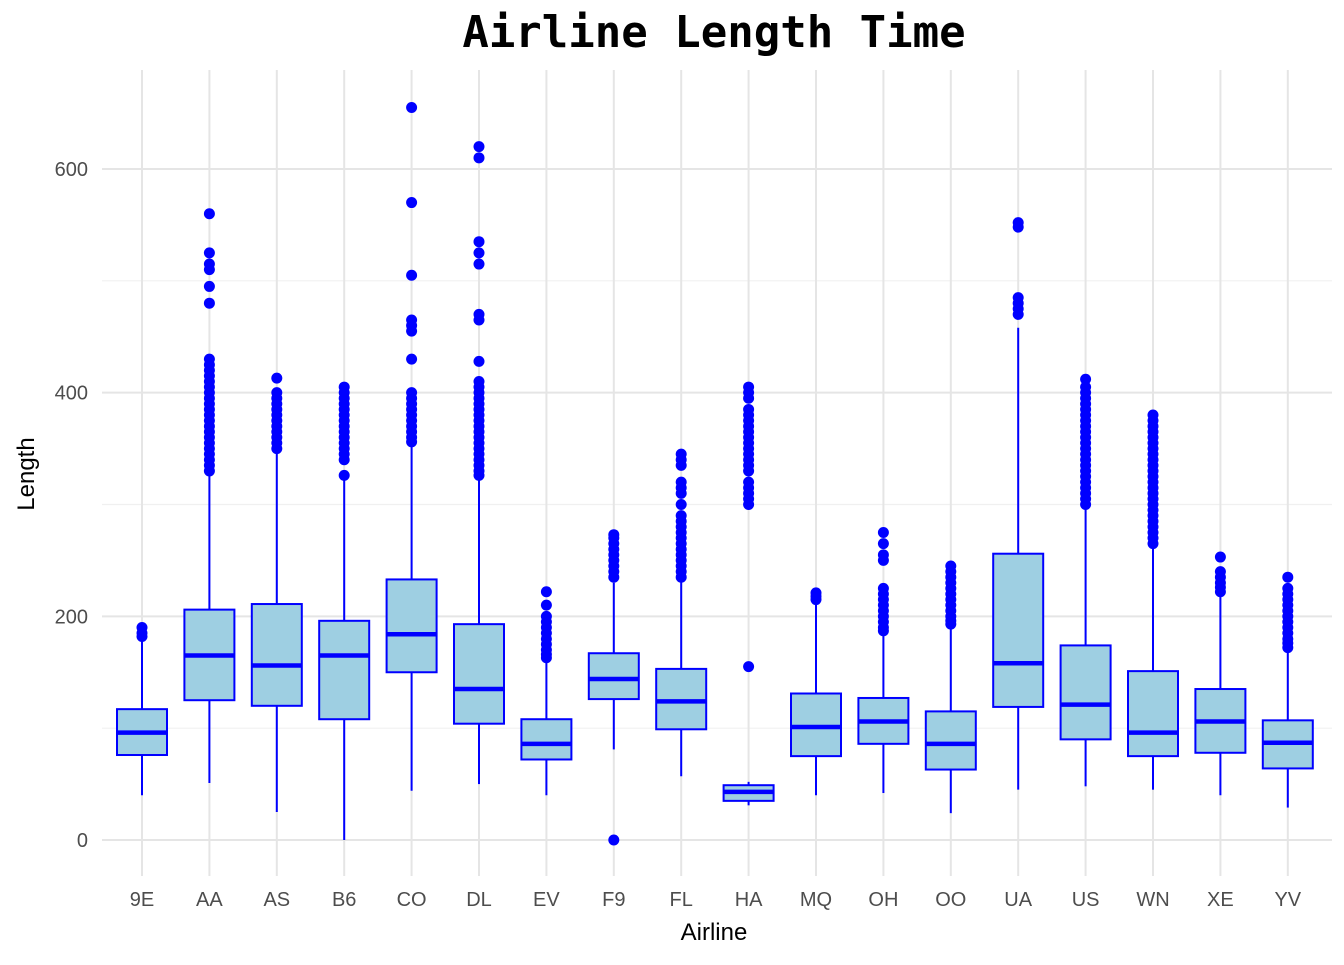 This screenshot has height=965, width=1344. Describe the element at coordinates (1152, 900) in the screenshot. I see `x-tick-label: WN` at that location.